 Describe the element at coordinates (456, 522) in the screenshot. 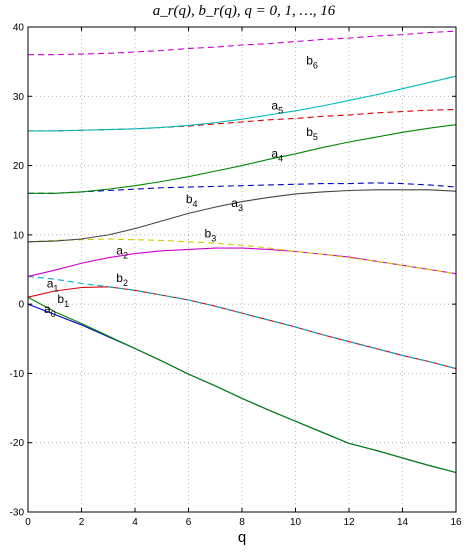

I see `x-tick-label: 16` at that location.